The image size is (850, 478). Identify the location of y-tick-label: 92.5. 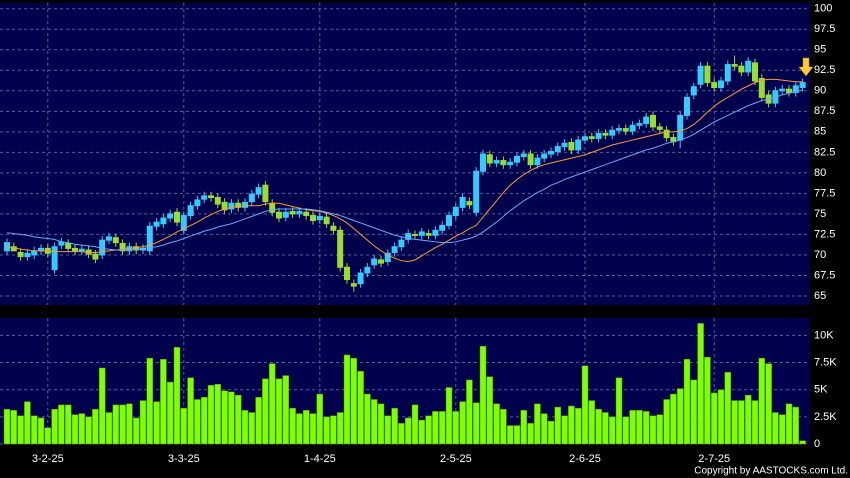
(824, 70).